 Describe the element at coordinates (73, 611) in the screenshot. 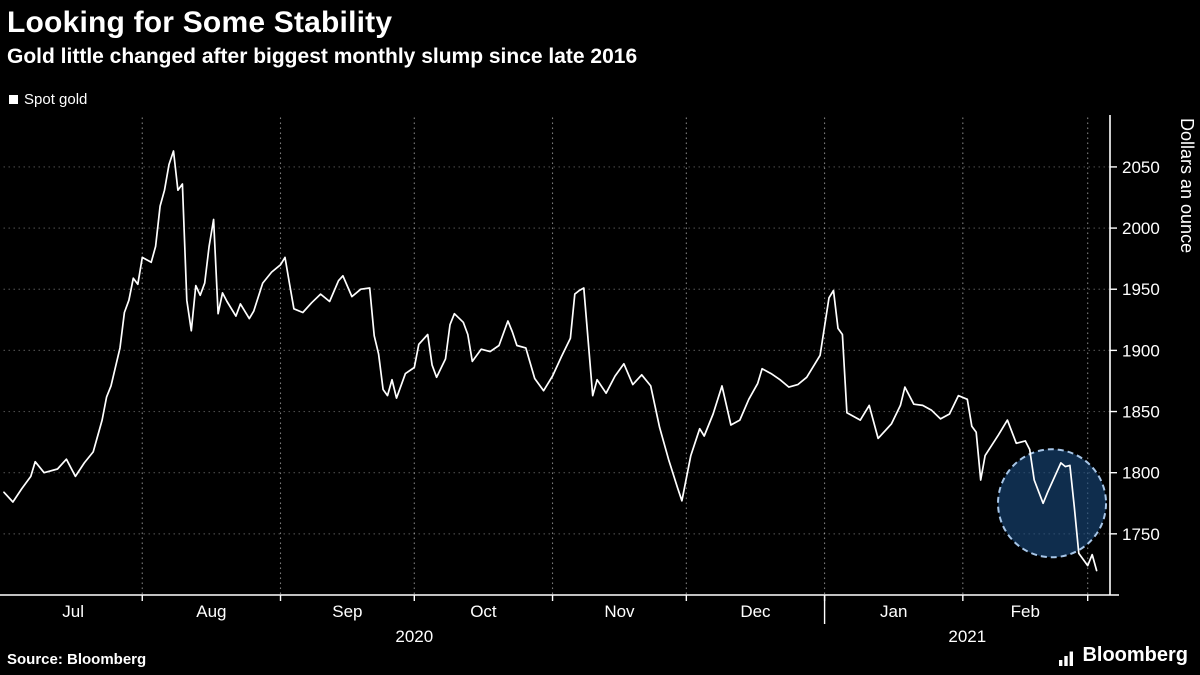

I see `x-month-label: Jul` at that location.